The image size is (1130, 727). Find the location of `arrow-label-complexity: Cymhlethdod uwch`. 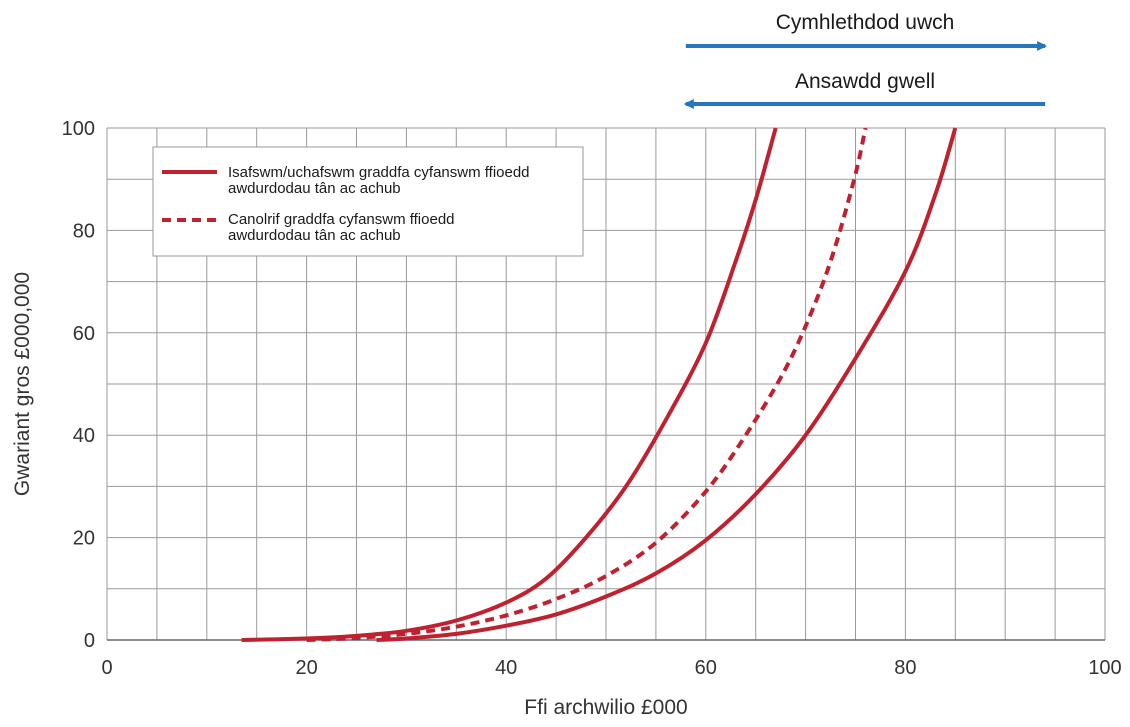

arrow-label-complexity: Cymhlethdod uwch is located at coordinates (865, 22).